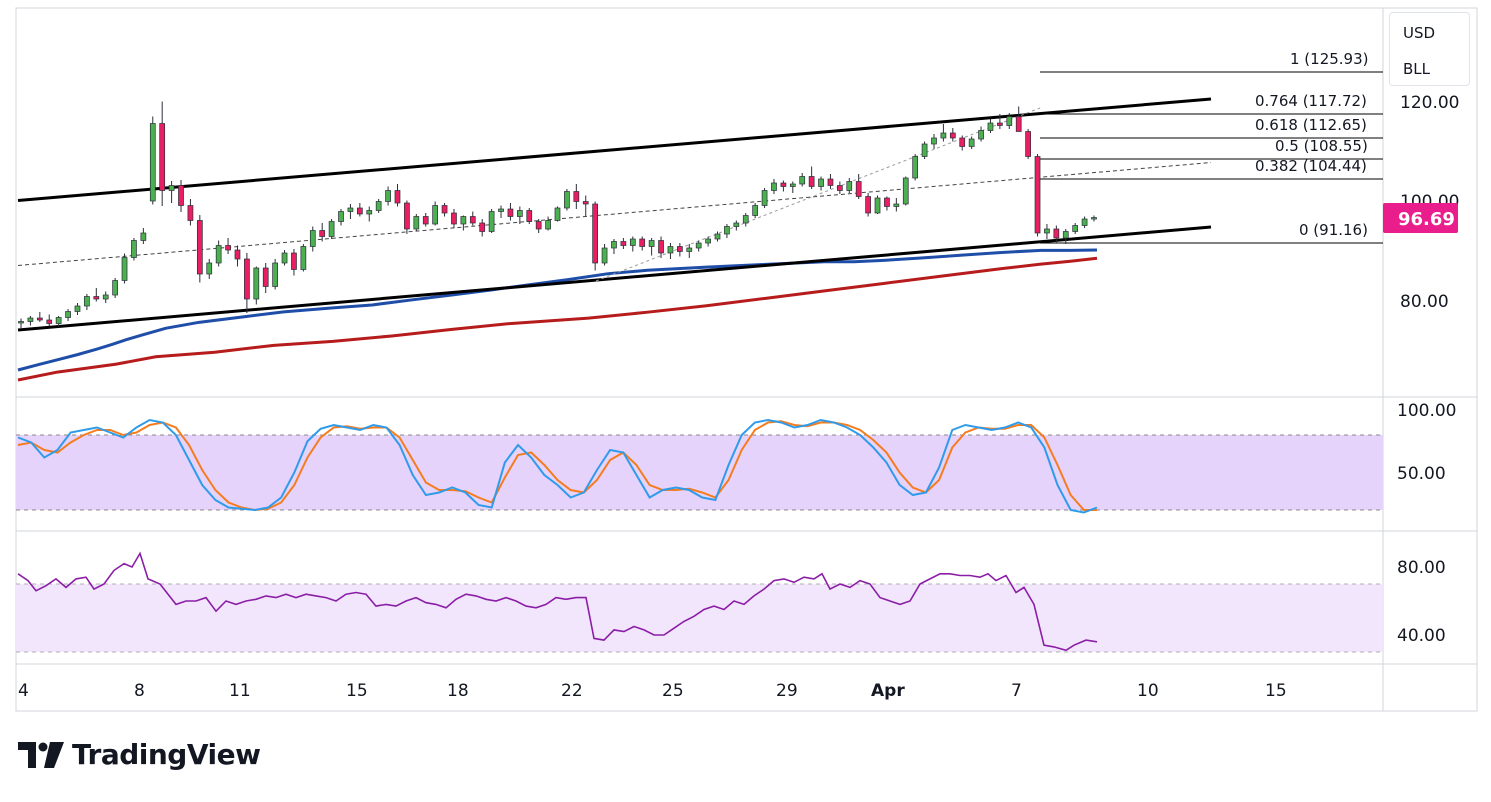  What do you see at coordinates (787, 691) in the screenshot?
I see `time-tick-29: 29` at bounding box center [787, 691].